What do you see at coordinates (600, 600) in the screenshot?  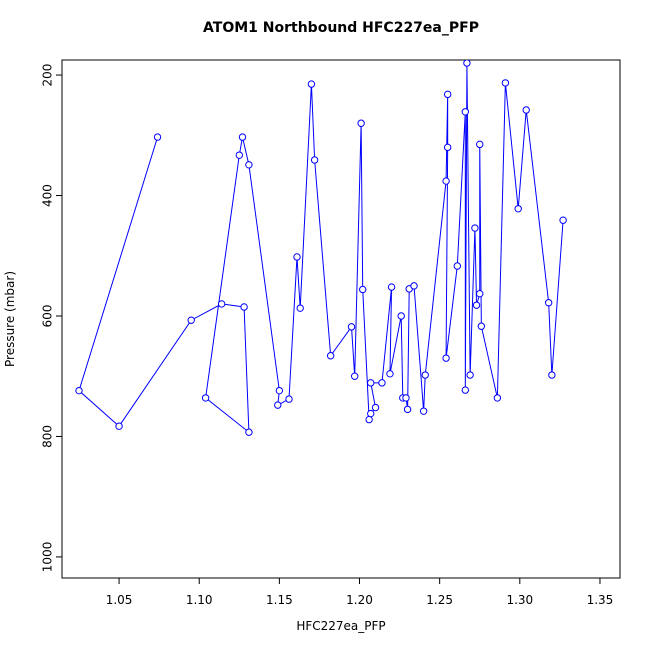 I see `x-tick-label: 1.35` at bounding box center [600, 600].